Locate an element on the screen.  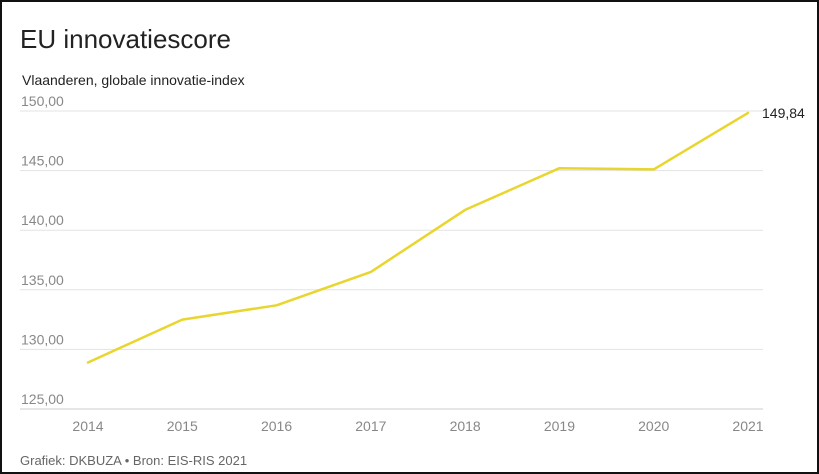
y-tick-label: 150,00 is located at coordinates (42, 101).